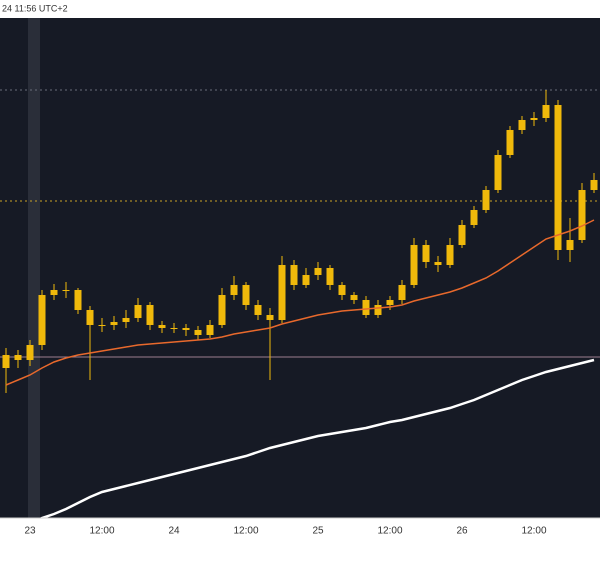 This screenshot has height=571, width=600. What do you see at coordinates (462, 531) in the screenshot?
I see `x-tick-label: 26` at bounding box center [462, 531].